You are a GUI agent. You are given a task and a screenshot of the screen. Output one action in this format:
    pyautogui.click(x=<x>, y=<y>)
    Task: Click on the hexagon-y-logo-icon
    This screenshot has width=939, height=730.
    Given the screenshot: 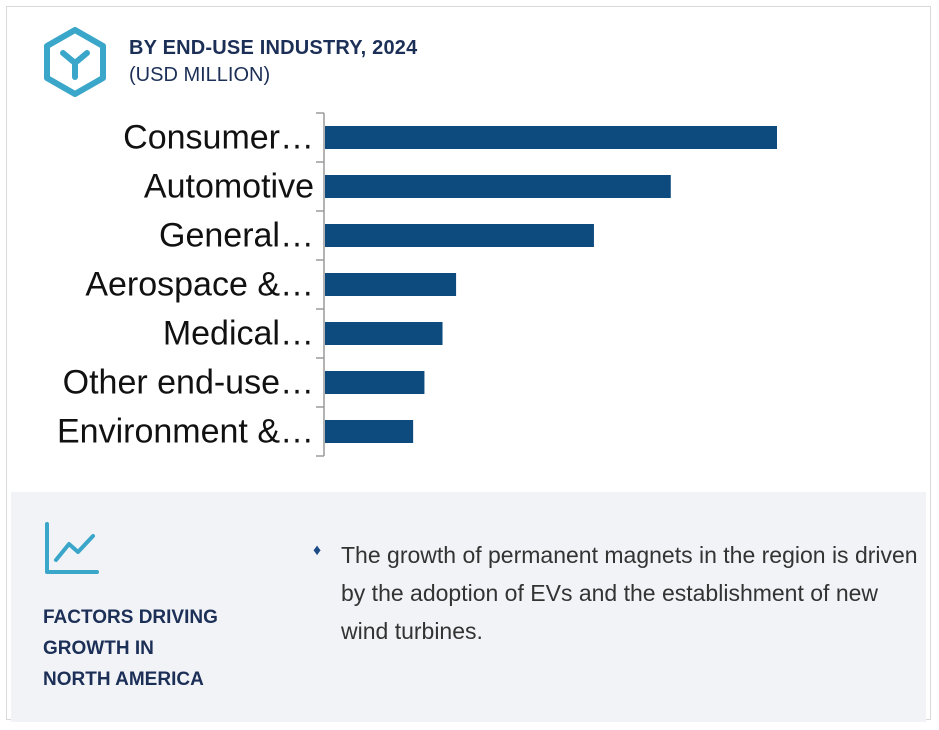 What is the action you would take?
    pyautogui.click(x=75, y=62)
    